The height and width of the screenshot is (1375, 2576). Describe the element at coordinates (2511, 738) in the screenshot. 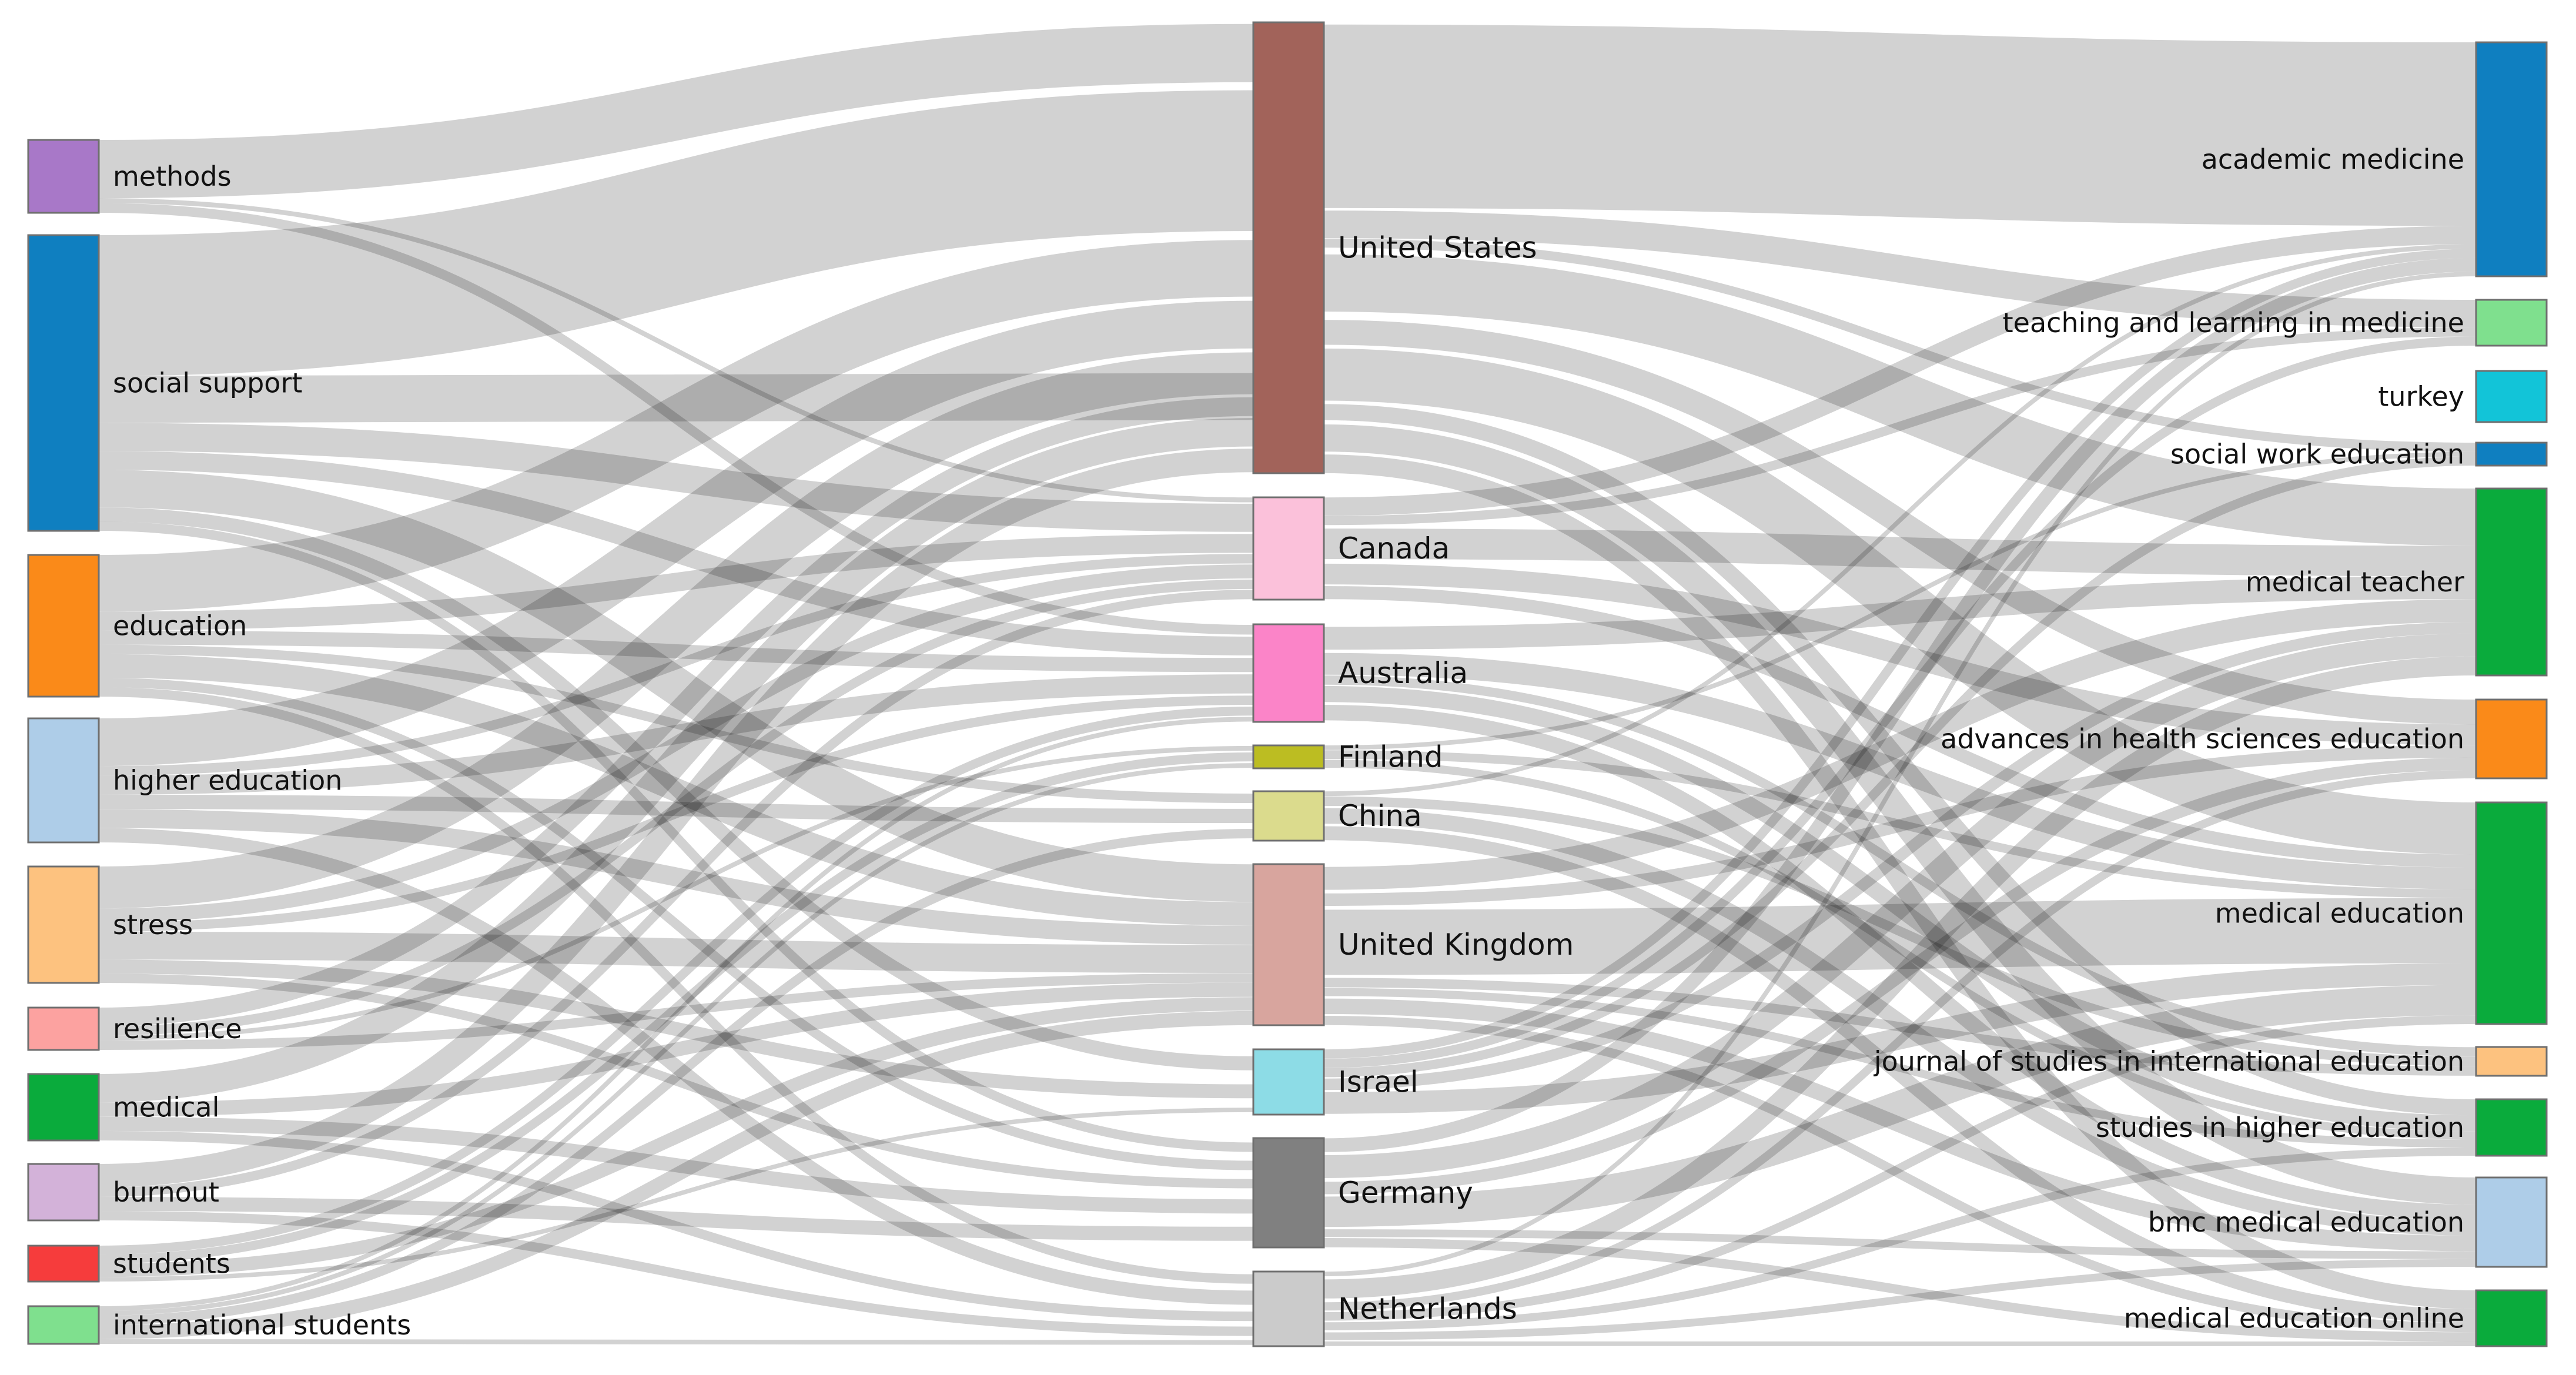

I see `node-advances-hse` at that location.